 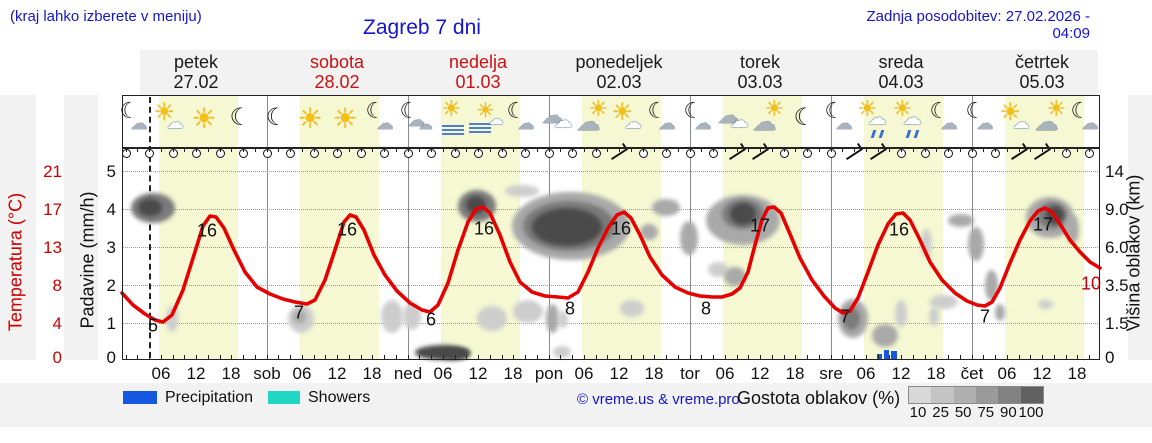 What do you see at coordinates (658, 399) in the screenshot?
I see `credit-link: © vreme.us & vreme.pro` at bounding box center [658, 399].